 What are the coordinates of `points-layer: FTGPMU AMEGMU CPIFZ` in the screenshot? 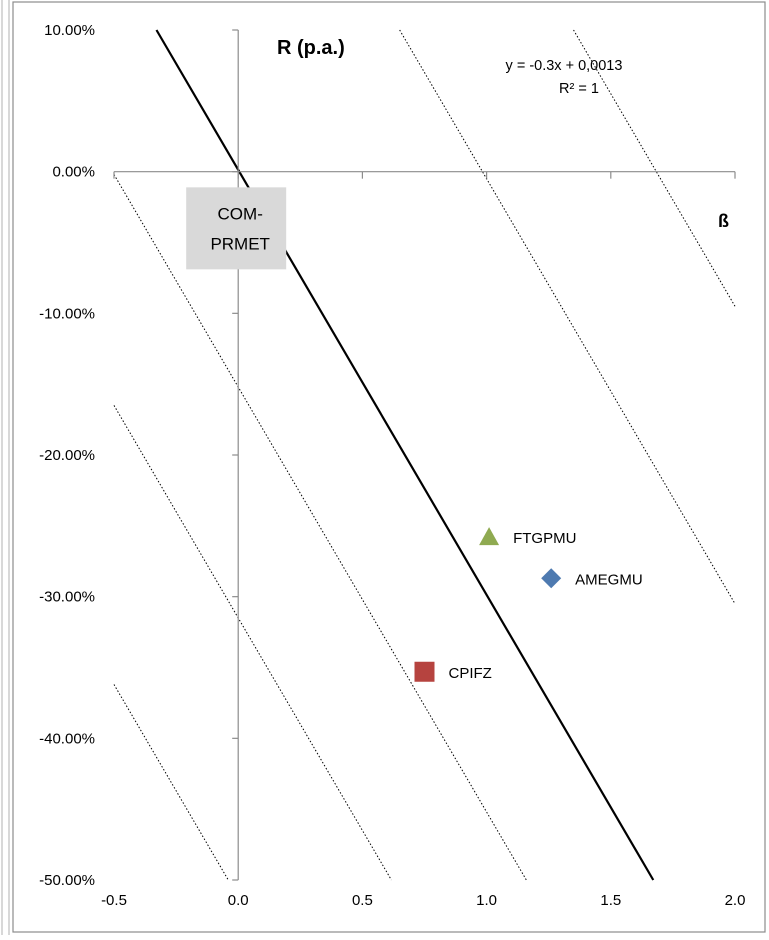 It's located at (528, 604).